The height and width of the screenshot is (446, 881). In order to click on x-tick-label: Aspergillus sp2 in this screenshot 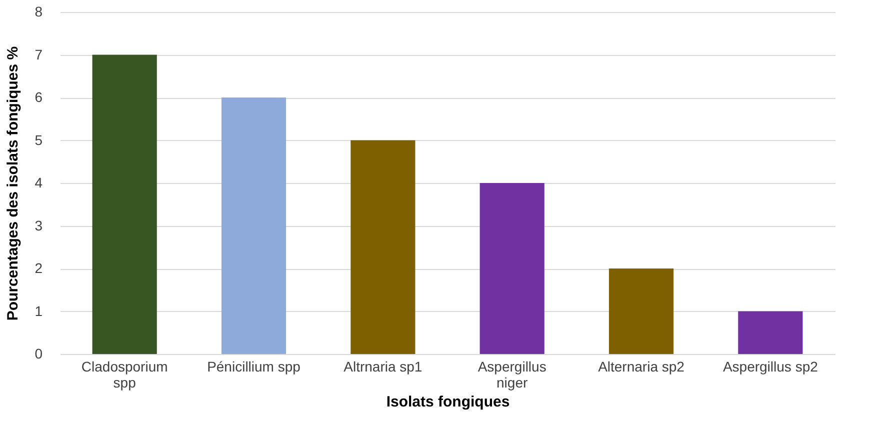, I will do `click(770, 366)`.